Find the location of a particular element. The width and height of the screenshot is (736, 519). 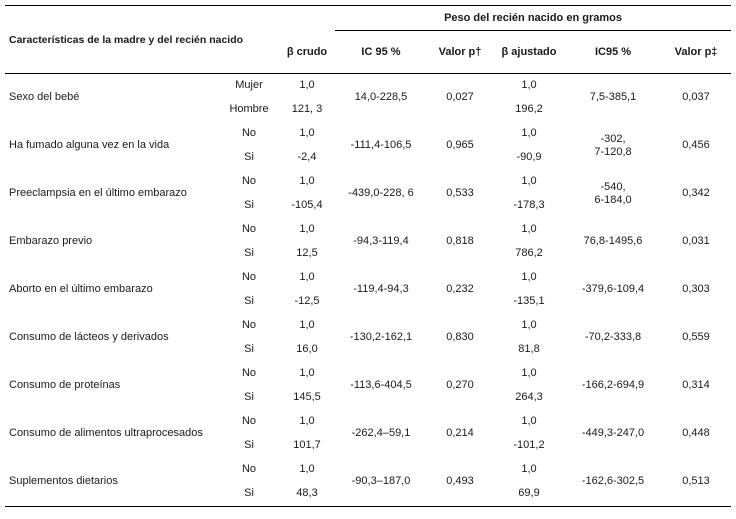

beta-crudo-cell: 12,5 is located at coordinates (307, 253).